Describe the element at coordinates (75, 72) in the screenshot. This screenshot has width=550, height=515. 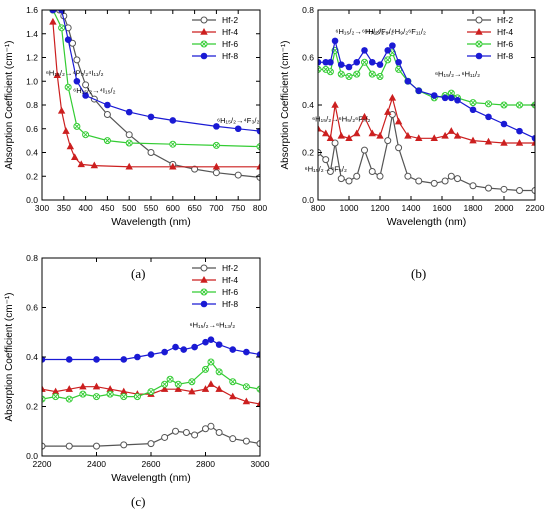
I see `transition-annotation: ⁶H₁₅/₂→⁴P₇/₂⁴I₁₁/₂` at that location.